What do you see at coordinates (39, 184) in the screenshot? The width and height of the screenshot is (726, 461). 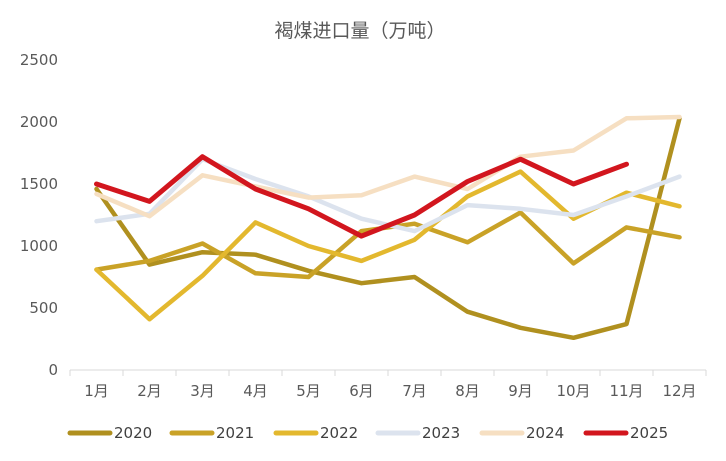 I see `y-tick-label: 1500` at bounding box center [39, 184].